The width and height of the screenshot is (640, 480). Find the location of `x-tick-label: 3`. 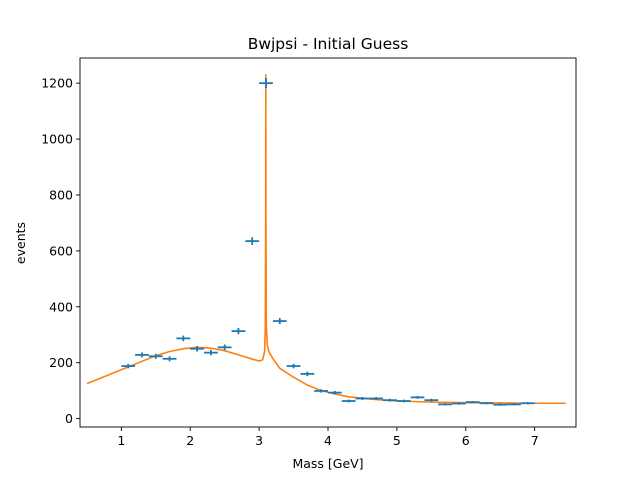

x-tick-label: 3 is located at coordinates (259, 440).